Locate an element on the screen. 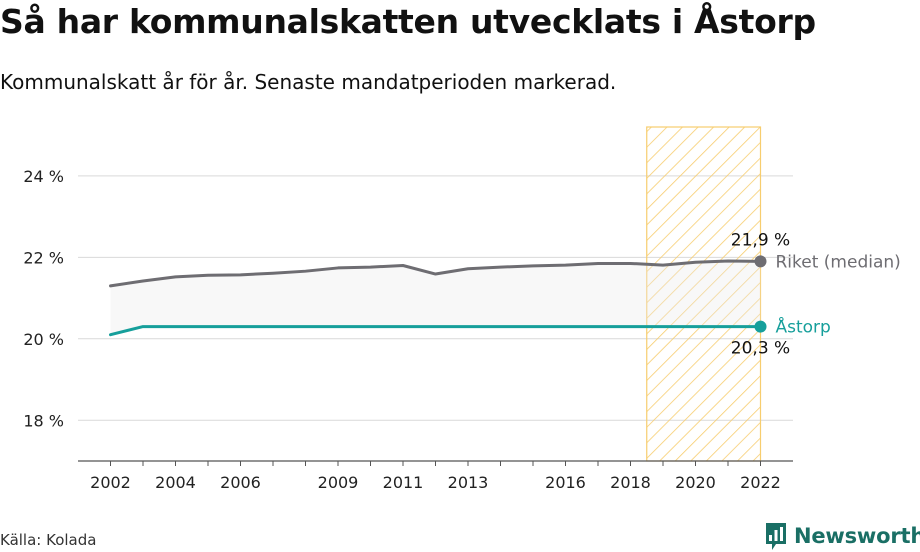 The height and width of the screenshot is (552, 920). brand-logo: Newsworthy is located at coordinates (842, 536).